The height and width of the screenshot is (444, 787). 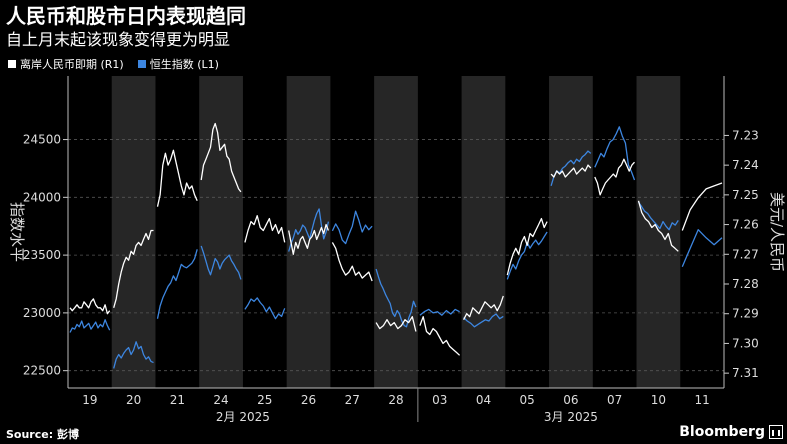 What do you see at coordinates (745, 373) in the screenshot?
I see `right-tick-label: 7.31` at bounding box center [745, 373].